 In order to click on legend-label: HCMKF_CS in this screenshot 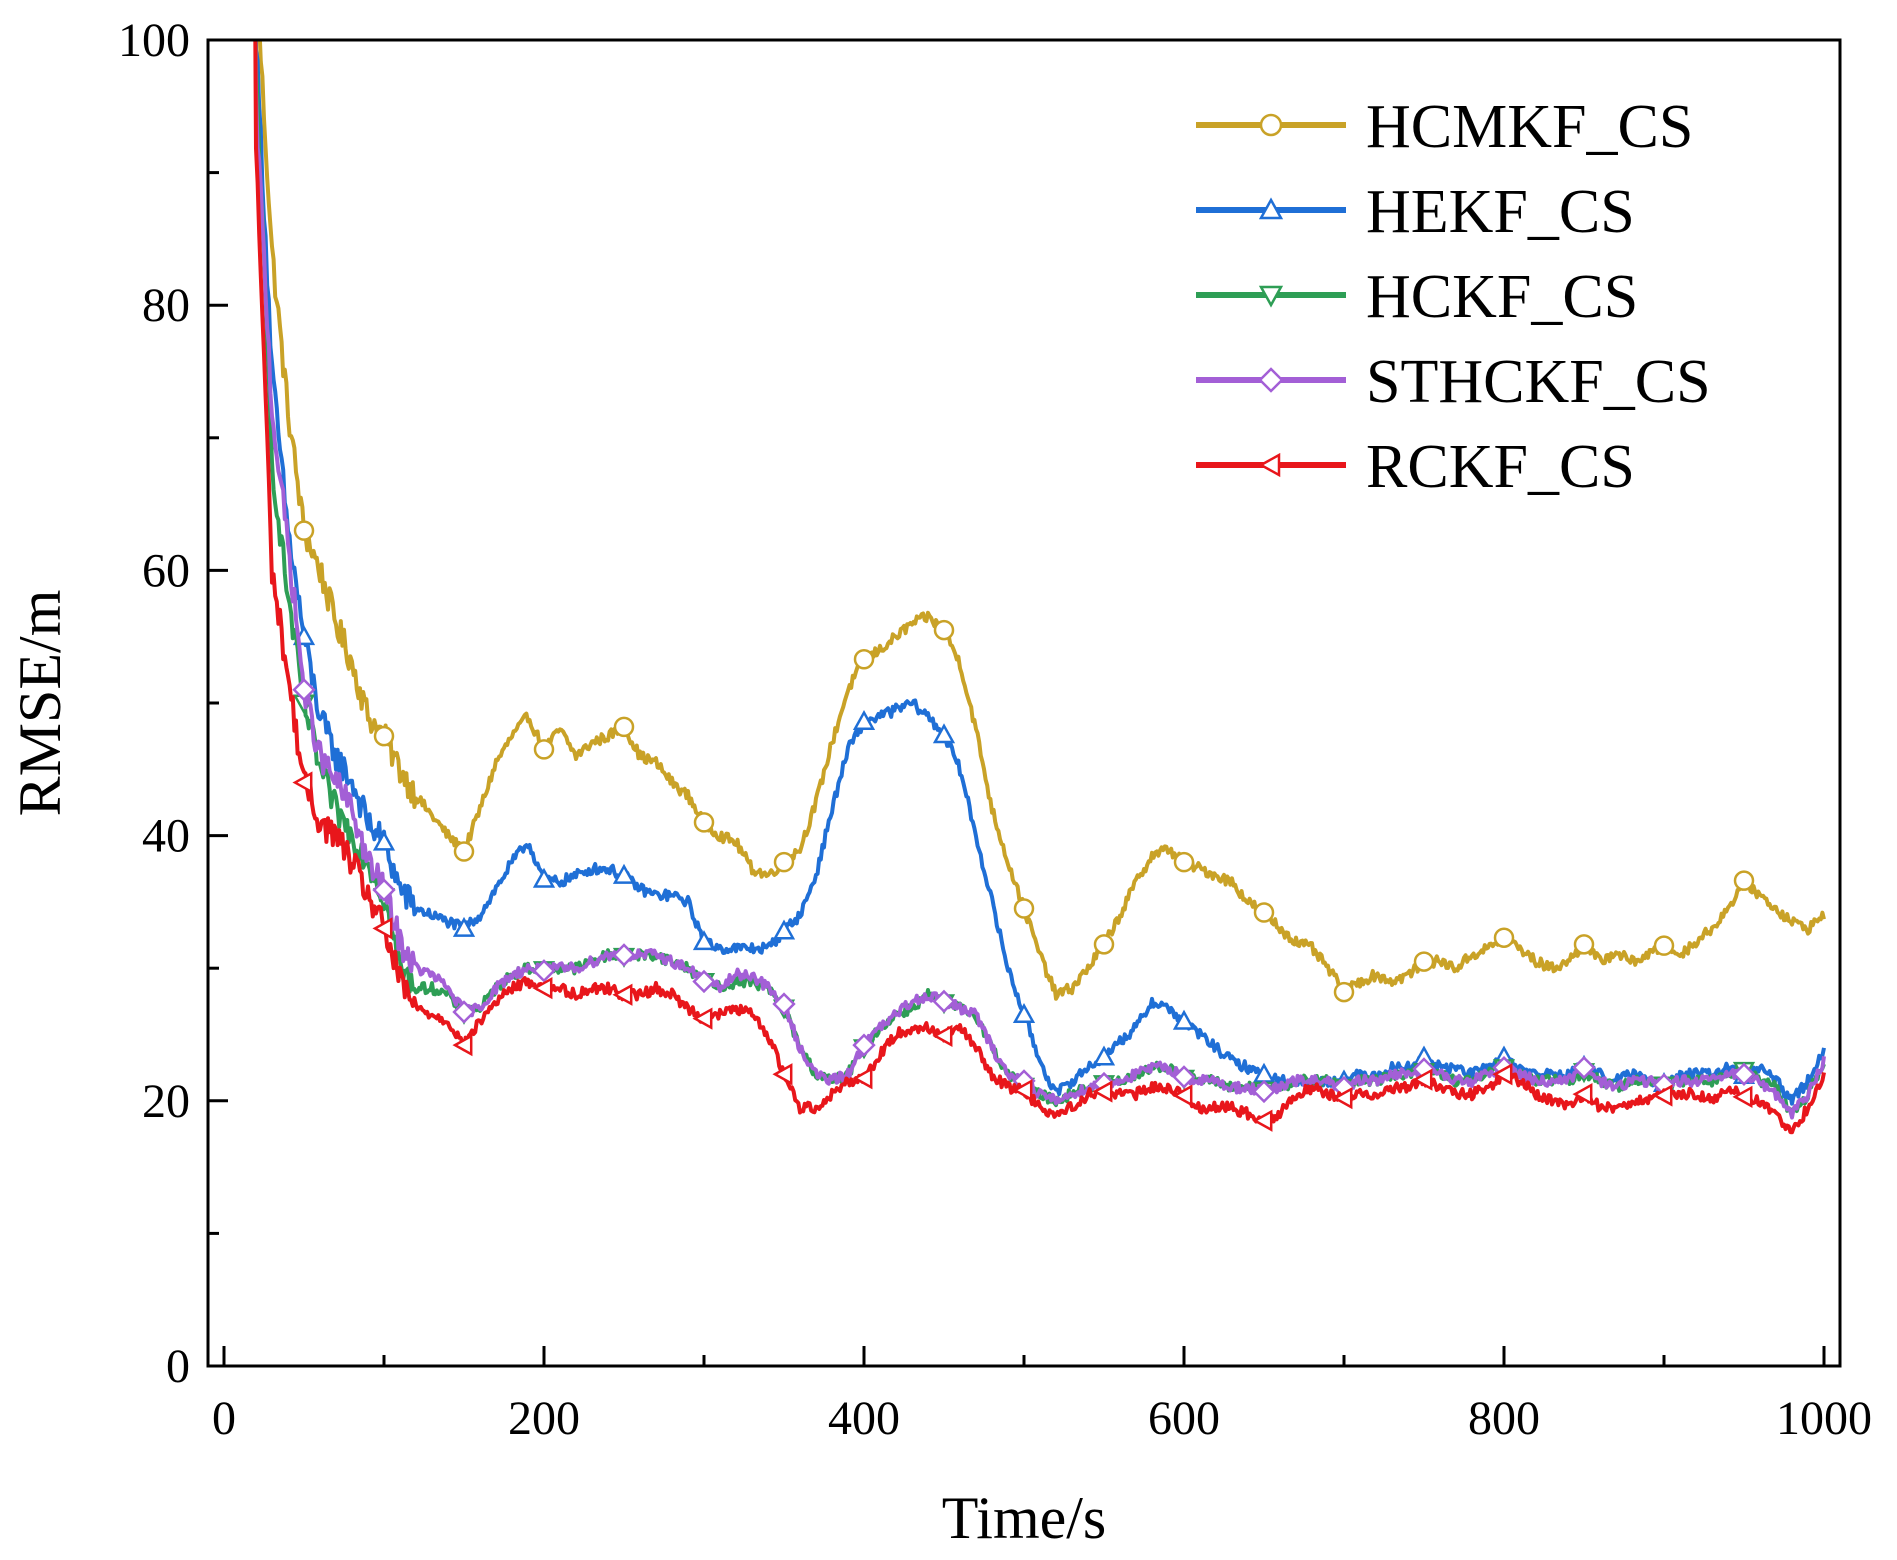, I will do `click(1529, 127)`.